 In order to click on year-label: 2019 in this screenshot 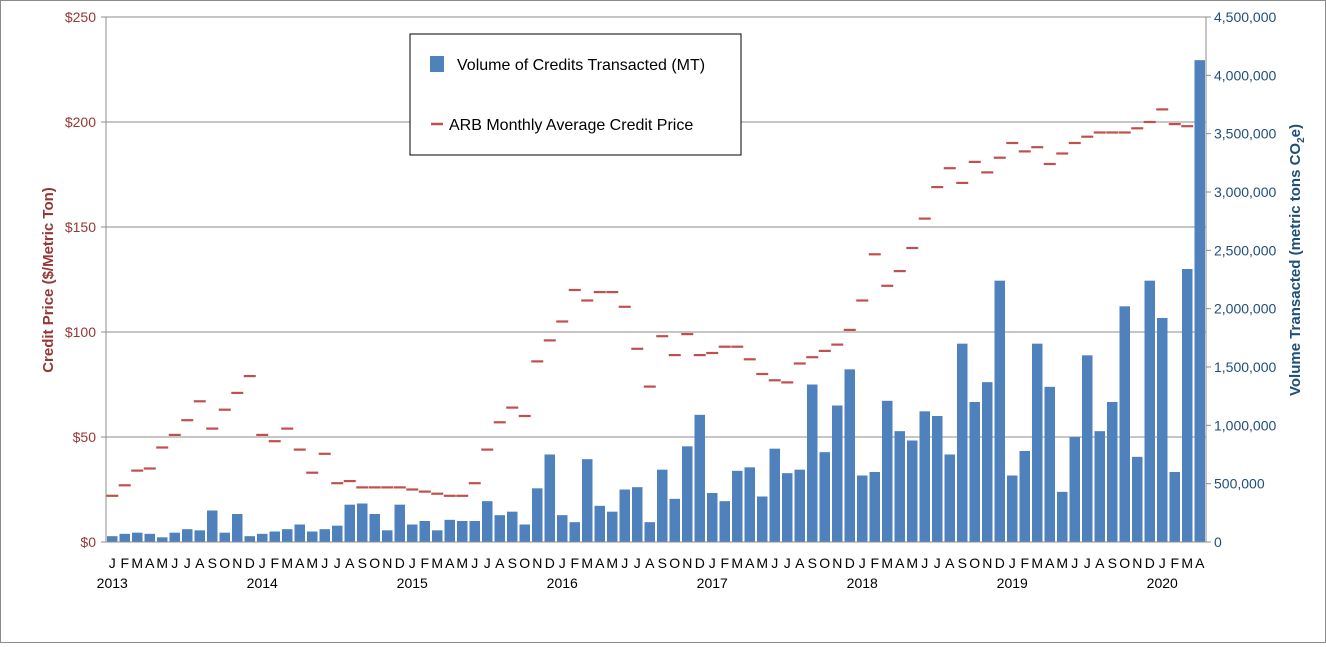, I will do `click(1012, 583)`.